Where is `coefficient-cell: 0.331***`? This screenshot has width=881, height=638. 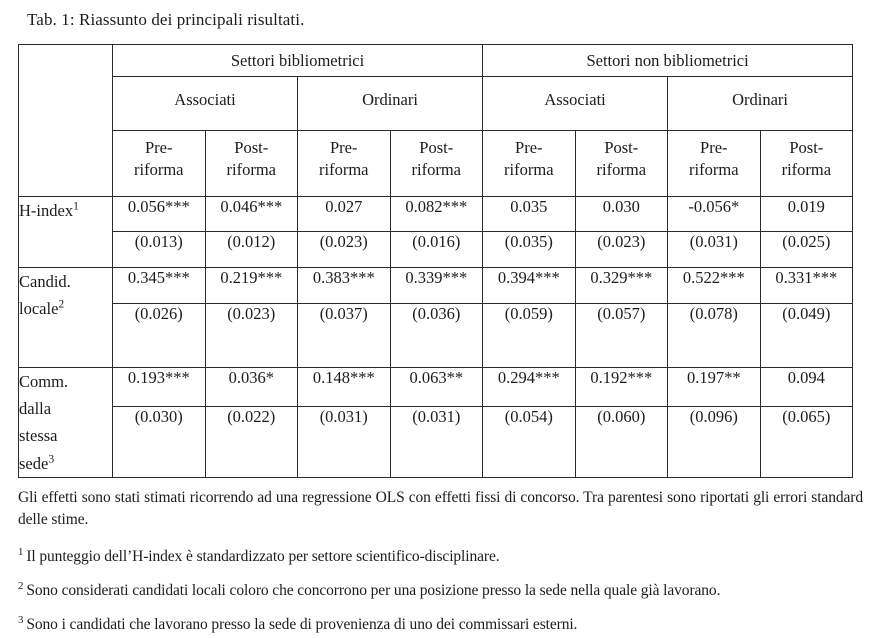 coefficient-cell: 0.331*** is located at coordinates (806, 285).